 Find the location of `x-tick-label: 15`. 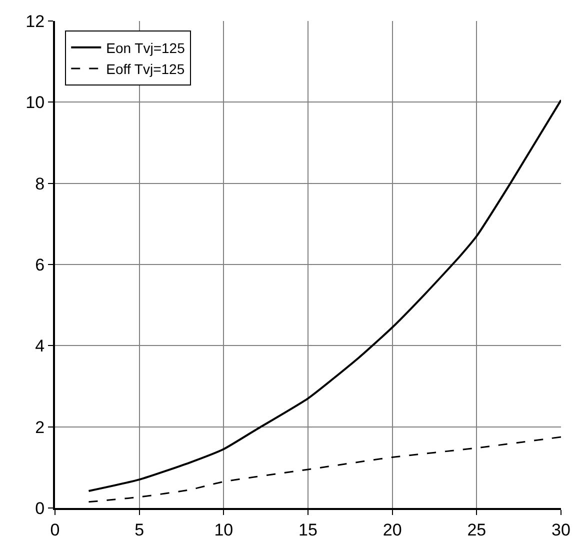

x-tick-label: 15 is located at coordinates (308, 530).